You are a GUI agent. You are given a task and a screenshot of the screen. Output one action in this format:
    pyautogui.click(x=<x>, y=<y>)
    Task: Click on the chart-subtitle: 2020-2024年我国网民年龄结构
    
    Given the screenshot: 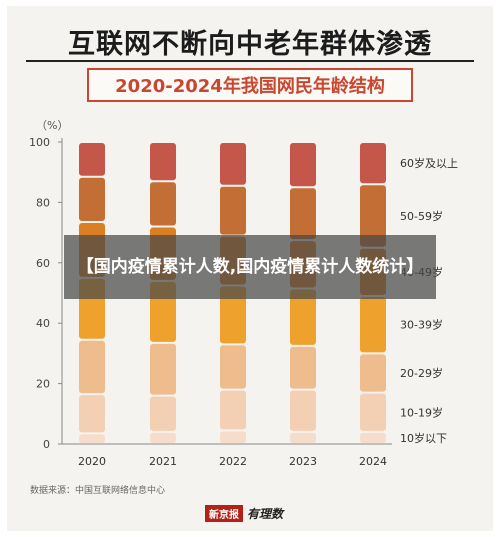 What is the action you would take?
    pyautogui.click(x=250, y=85)
    